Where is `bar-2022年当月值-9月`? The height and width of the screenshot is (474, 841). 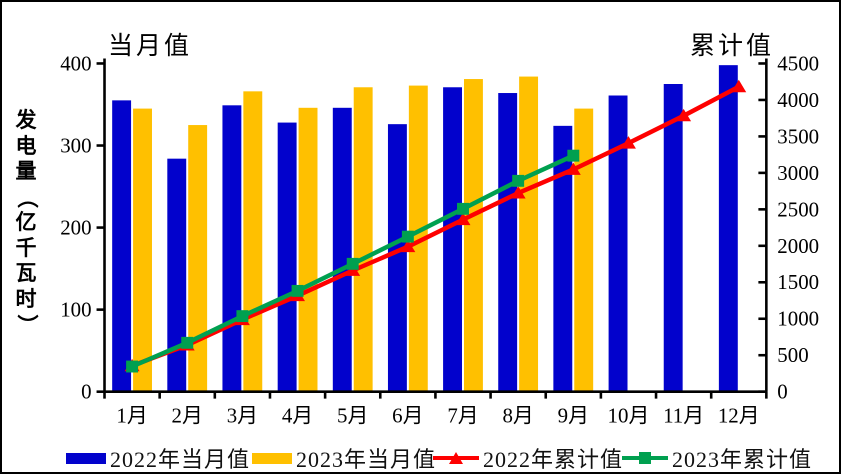 bar-2022年当月值-9月 is located at coordinates (563, 258).